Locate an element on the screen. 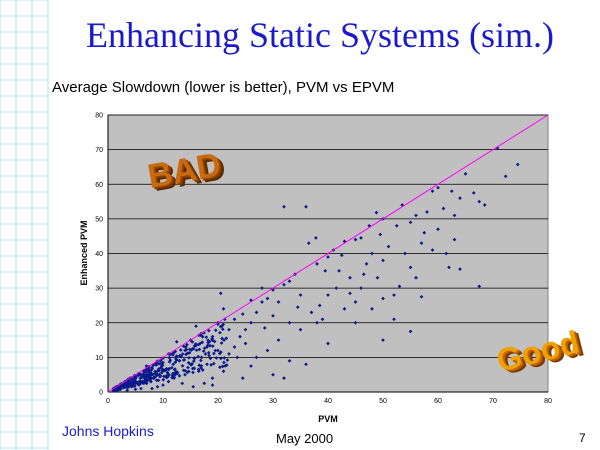 The width and height of the screenshot is (600, 450). y-tick-label: 70 is located at coordinates (99, 150).